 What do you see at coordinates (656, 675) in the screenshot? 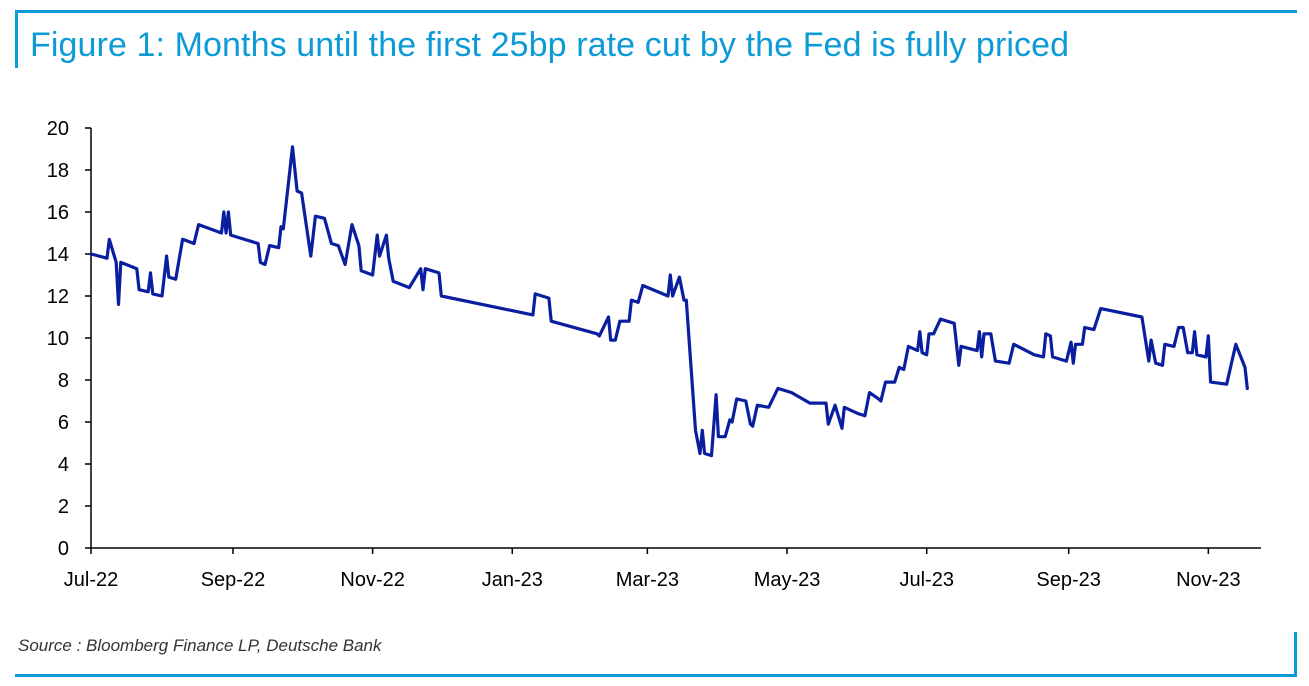
I see `footer-bottom-rule` at bounding box center [656, 675].